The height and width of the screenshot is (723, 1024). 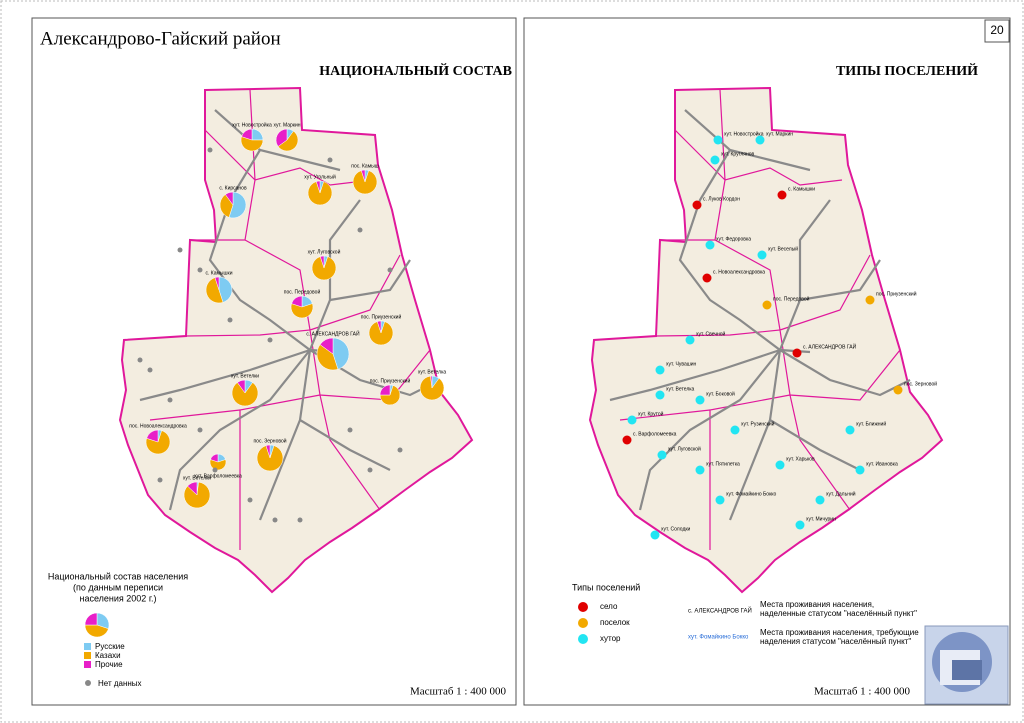 What do you see at coordinates (197, 478) in the screenshot?
I see `place-label: хут. Ветелки` at bounding box center [197, 478].